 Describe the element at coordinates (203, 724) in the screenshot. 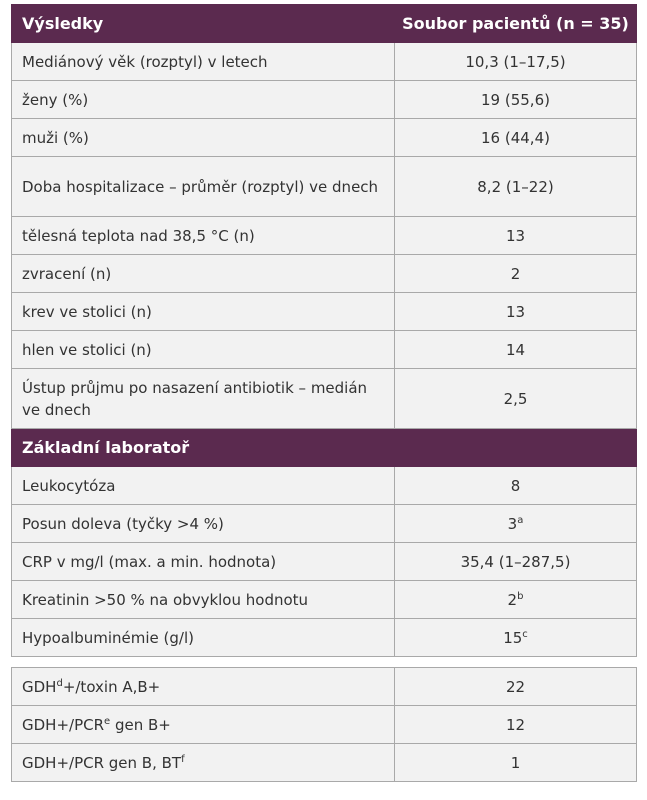

I see `row-label: GDH+/PCRe gen B+` at that location.